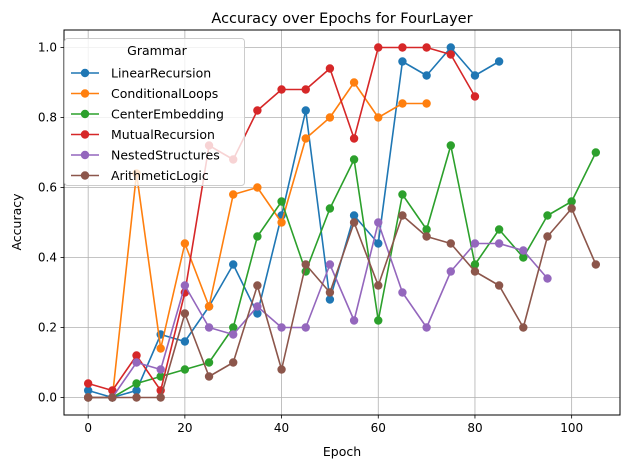 This screenshot has width=630, height=470. I want to click on legend-entry: MutualRecursion, so click(143, 134).